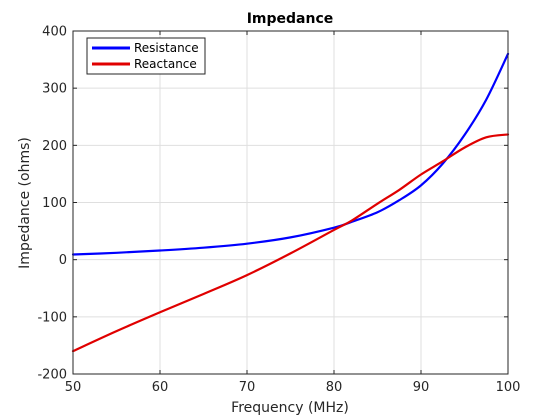 This screenshot has height=420, width=560. Describe the element at coordinates (25, 203) in the screenshot. I see `y-axis-label: Impedance (ohms)` at that location.